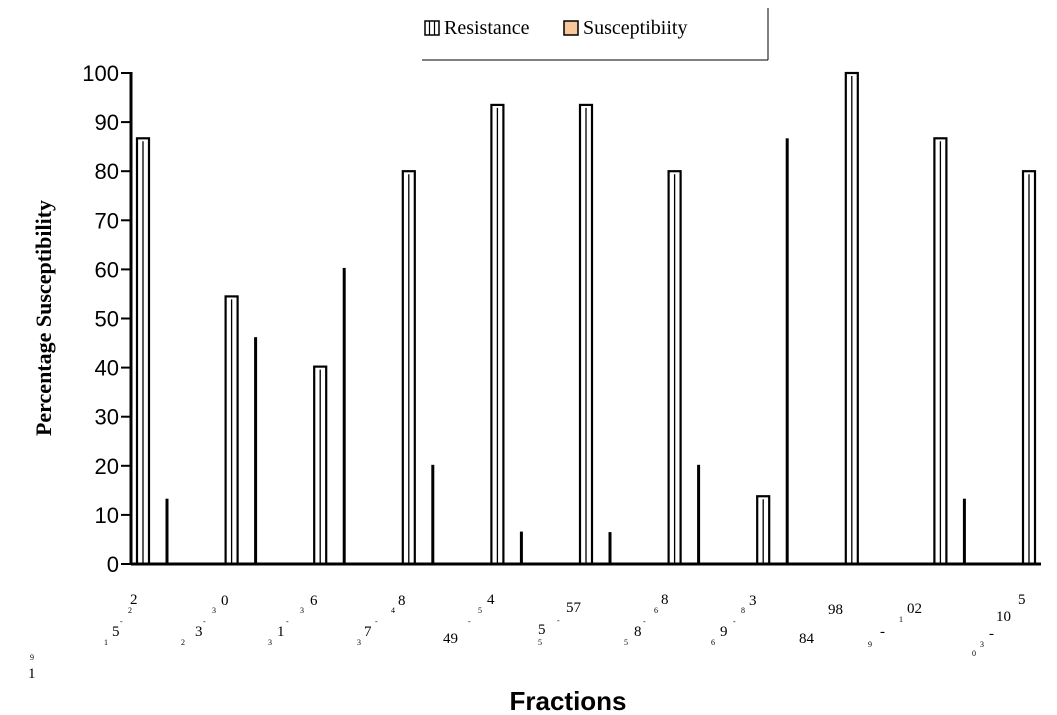 The height and width of the screenshot is (715, 1057). Describe the element at coordinates (107, 122) in the screenshot. I see `y-tick-label: 90` at that location.